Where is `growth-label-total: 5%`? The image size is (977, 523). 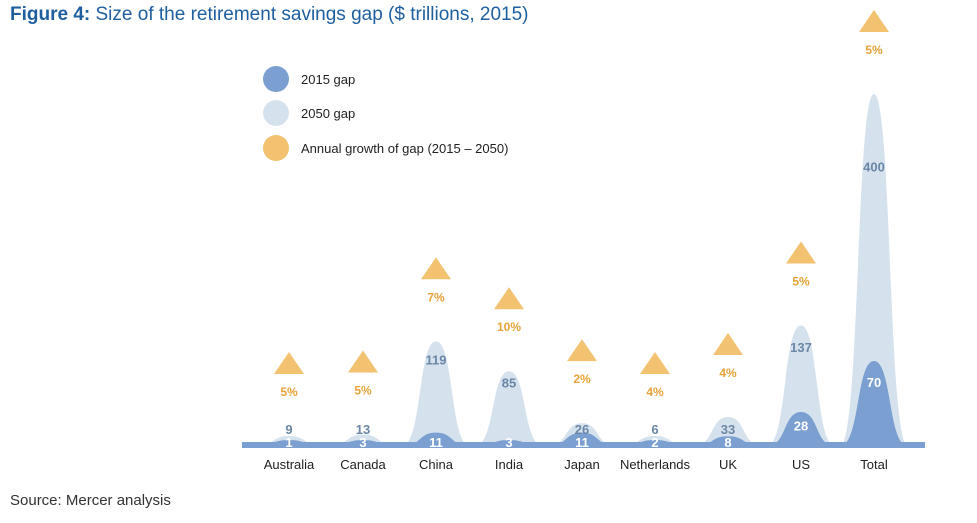 growth-label-total: 5% is located at coordinates (874, 50).